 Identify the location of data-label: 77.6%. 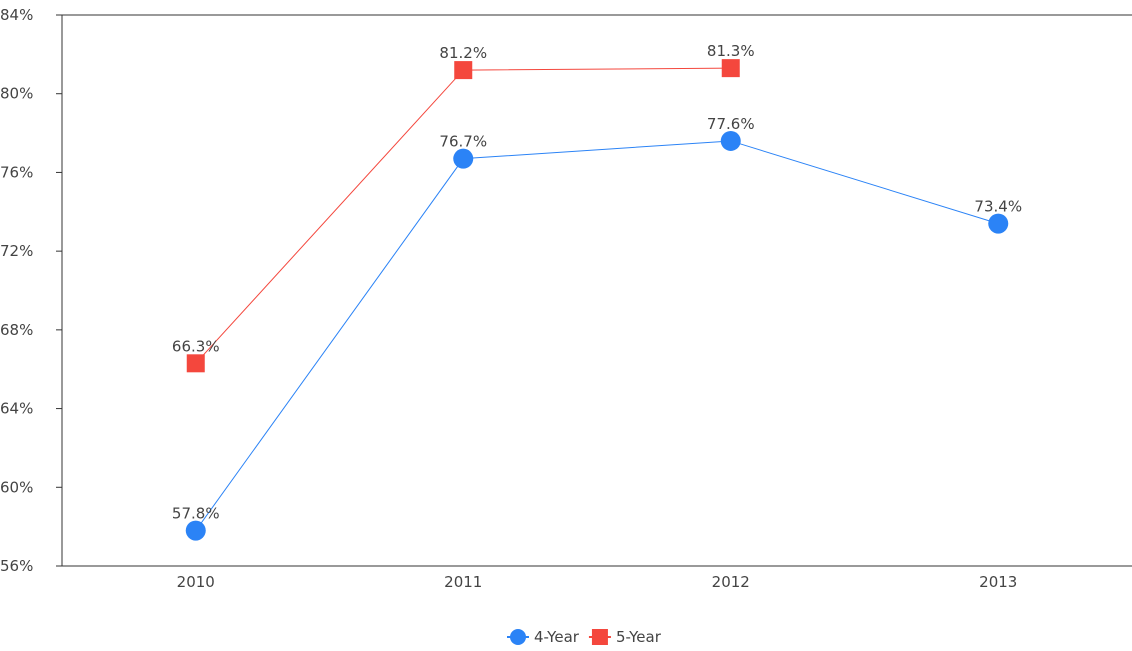
(731, 124).